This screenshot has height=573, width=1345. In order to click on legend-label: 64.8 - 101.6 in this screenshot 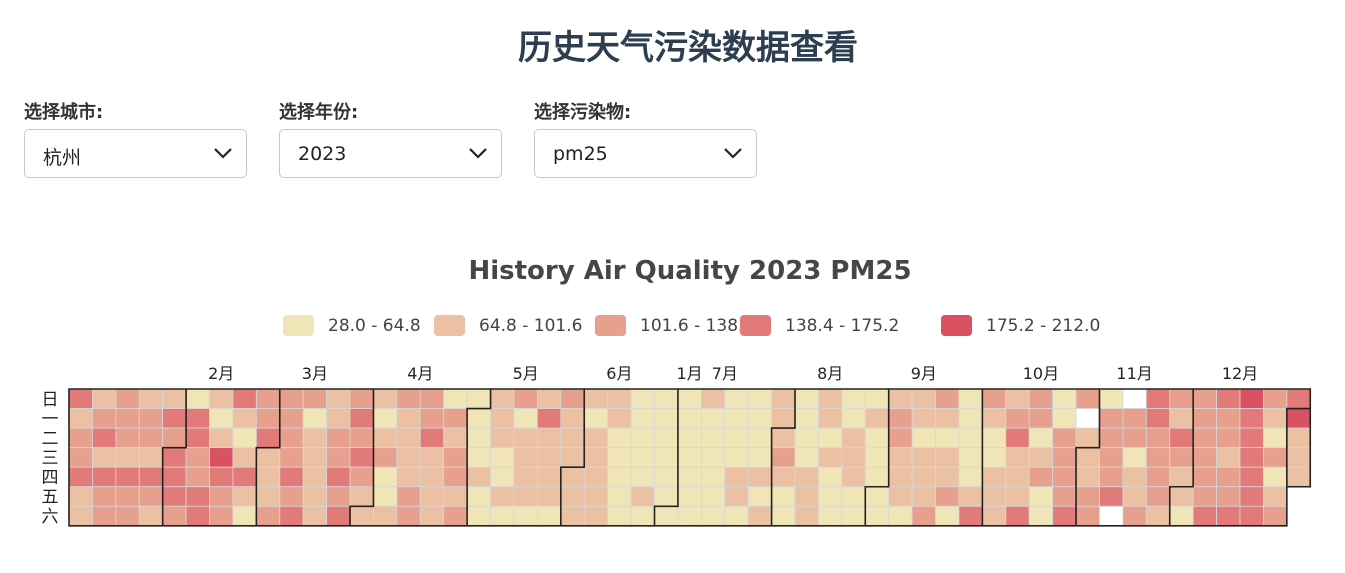, I will do `click(530, 326)`.